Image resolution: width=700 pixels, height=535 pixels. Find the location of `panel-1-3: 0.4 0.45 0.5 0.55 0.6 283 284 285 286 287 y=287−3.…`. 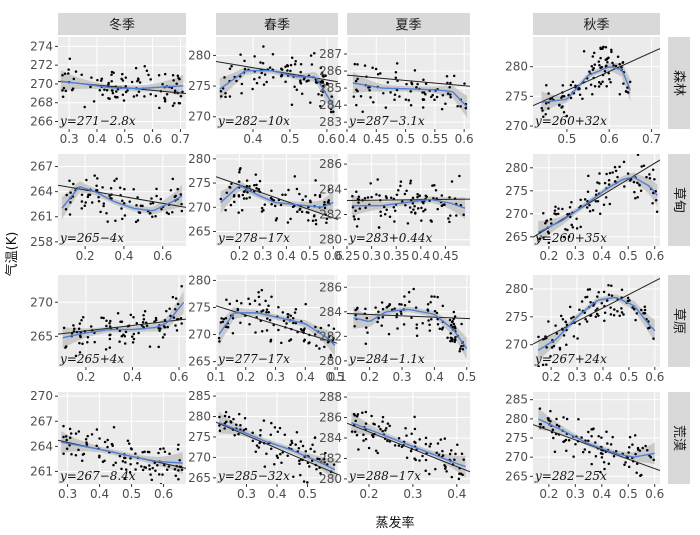

panel-1-3: 0.4 0.45 0.5 0.55 0.6 283 284 285 286 287 y=287−3.… is located at coordinates (396, 91).